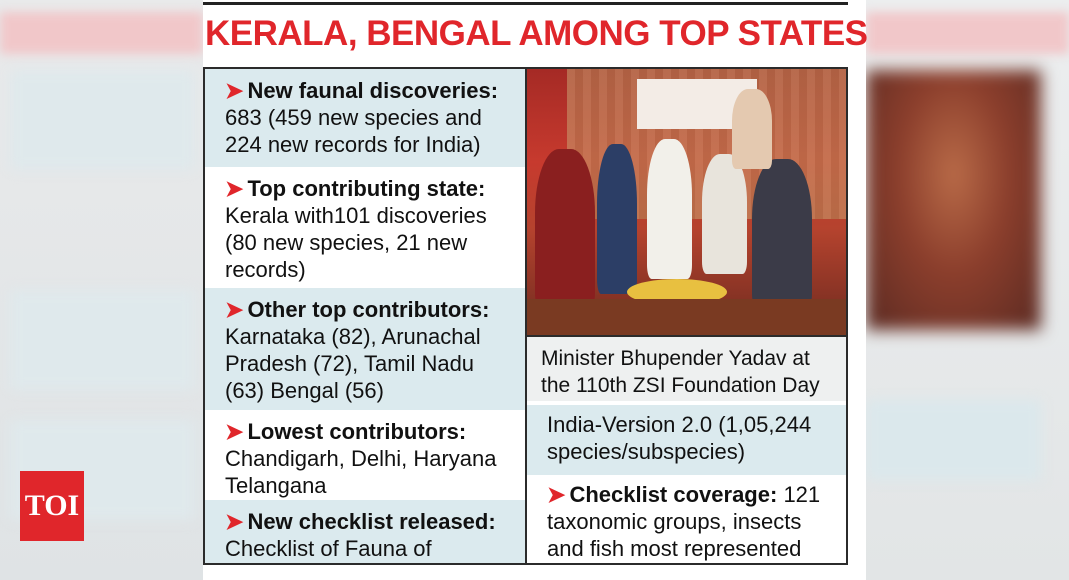 The image size is (1069, 580). I want to click on top-rule, so click(525, 3).